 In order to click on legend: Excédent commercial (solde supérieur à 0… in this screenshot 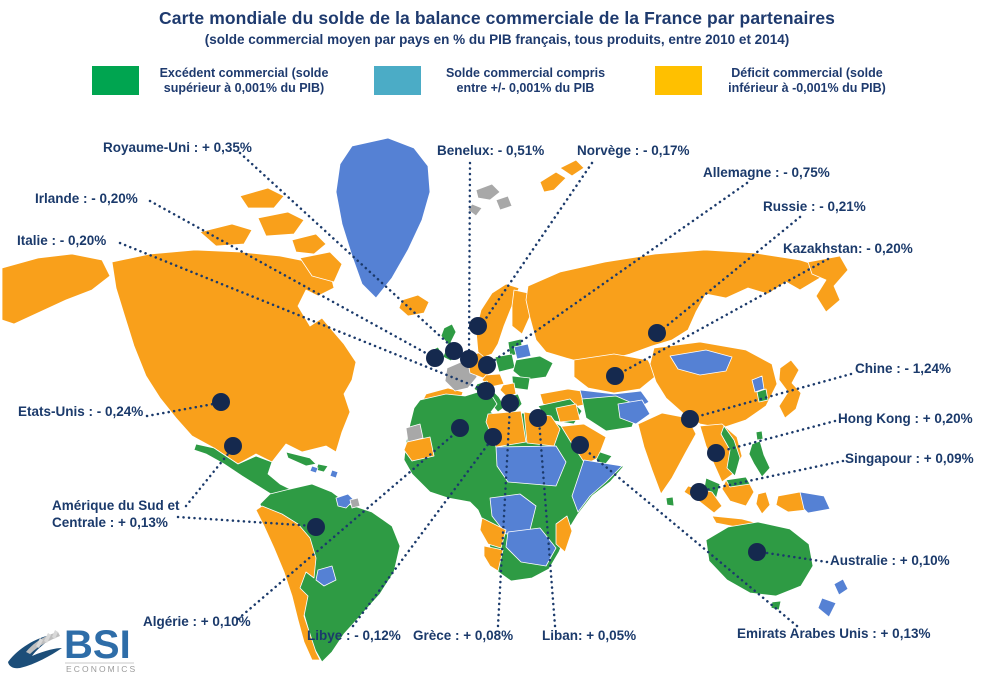, I will do `click(497, 81)`.